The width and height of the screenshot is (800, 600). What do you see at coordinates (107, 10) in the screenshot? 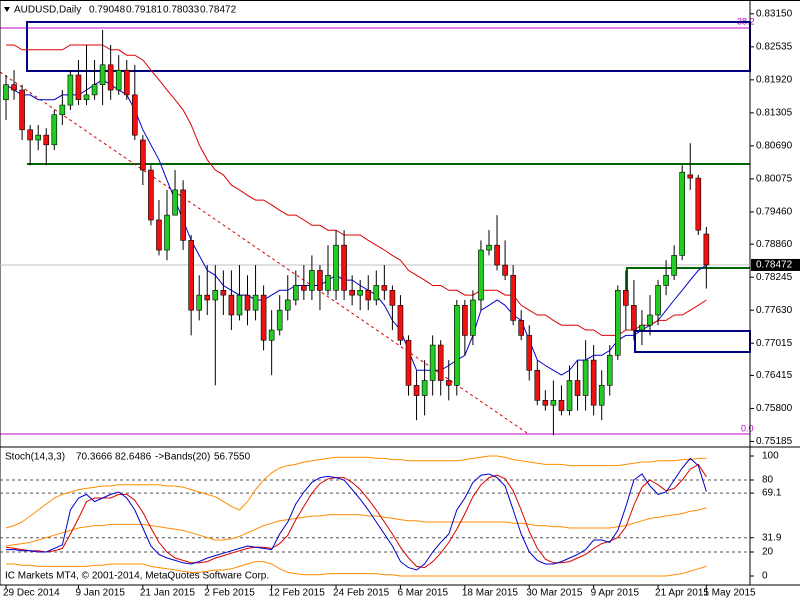
I see `ohlc-open: 0.79048` at bounding box center [107, 10].